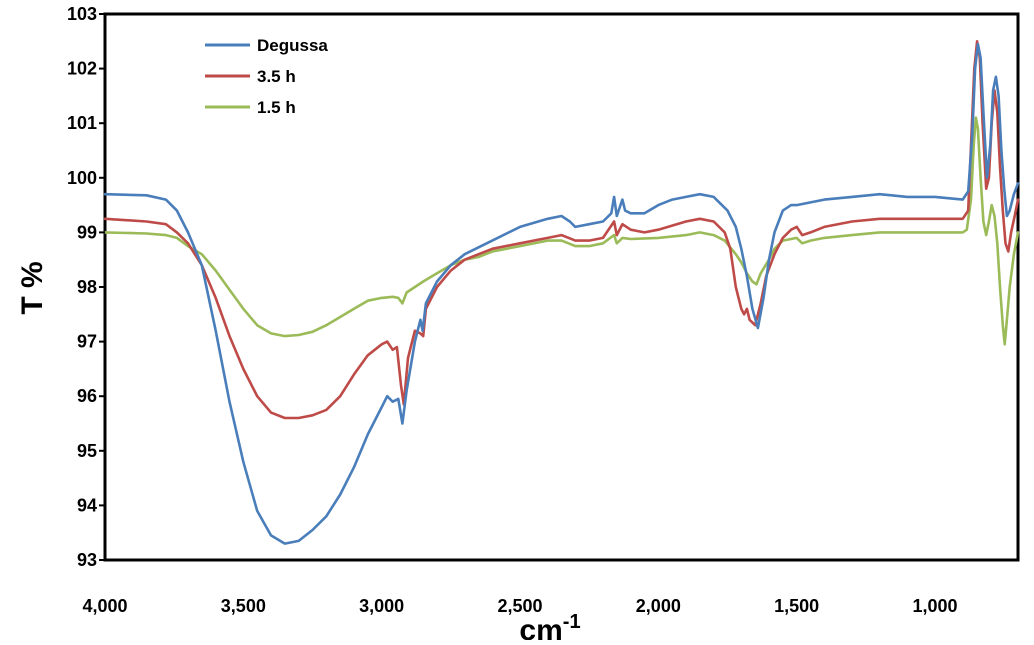 The height and width of the screenshot is (645, 1034). Describe the element at coordinates (87, 396) in the screenshot. I see `y-tick-label: 96` at that location.